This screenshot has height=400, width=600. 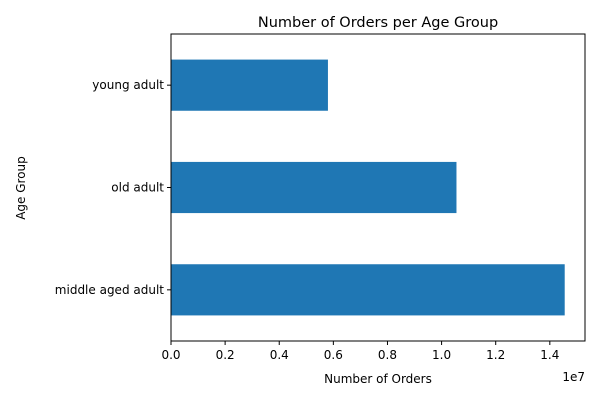 What do you see at coordinates (137, 188) in the screenshot?
I see `y-tick-label: old adult` at bounding box center [137, 188].